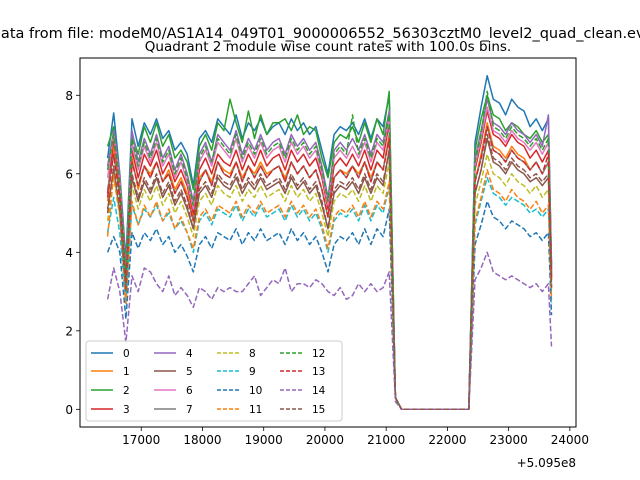 Image resolution: width=640 pixels, height=480 pixels. Describe the element at coordinates (252, 354) in the screenshot. I see `legend-label-8: 8` at that location.